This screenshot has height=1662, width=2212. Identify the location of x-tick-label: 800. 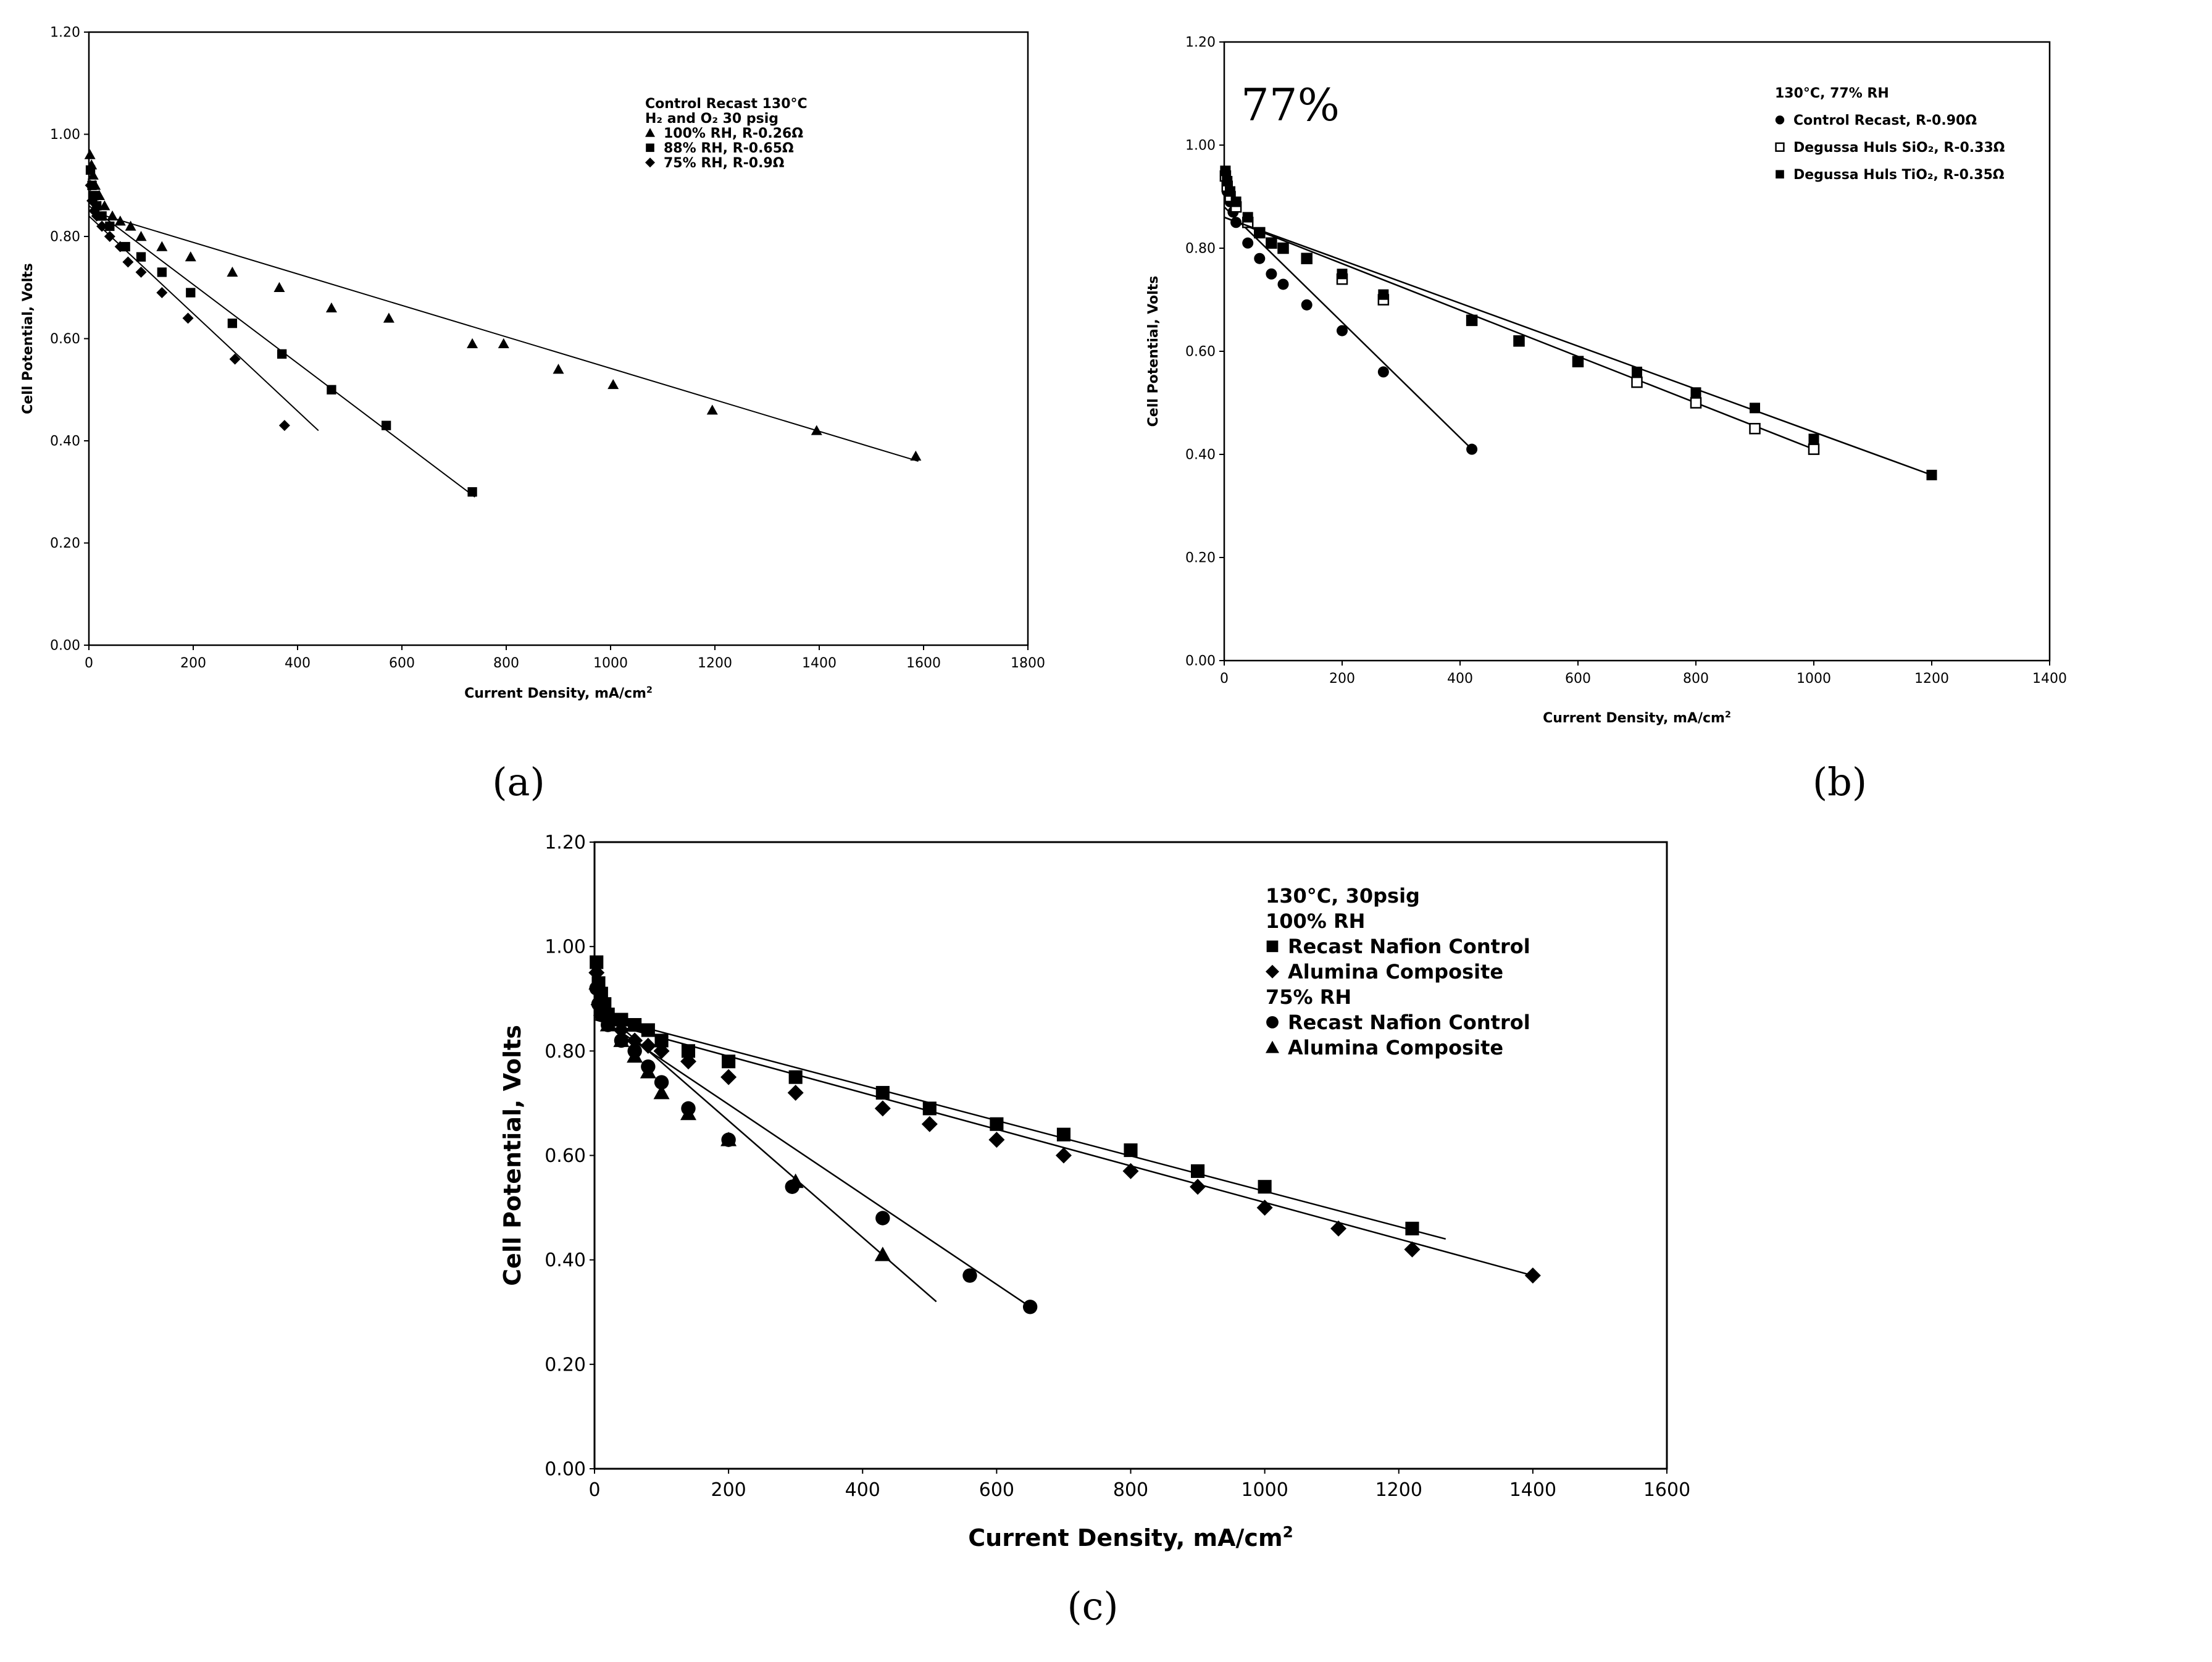
(1130, 1490).